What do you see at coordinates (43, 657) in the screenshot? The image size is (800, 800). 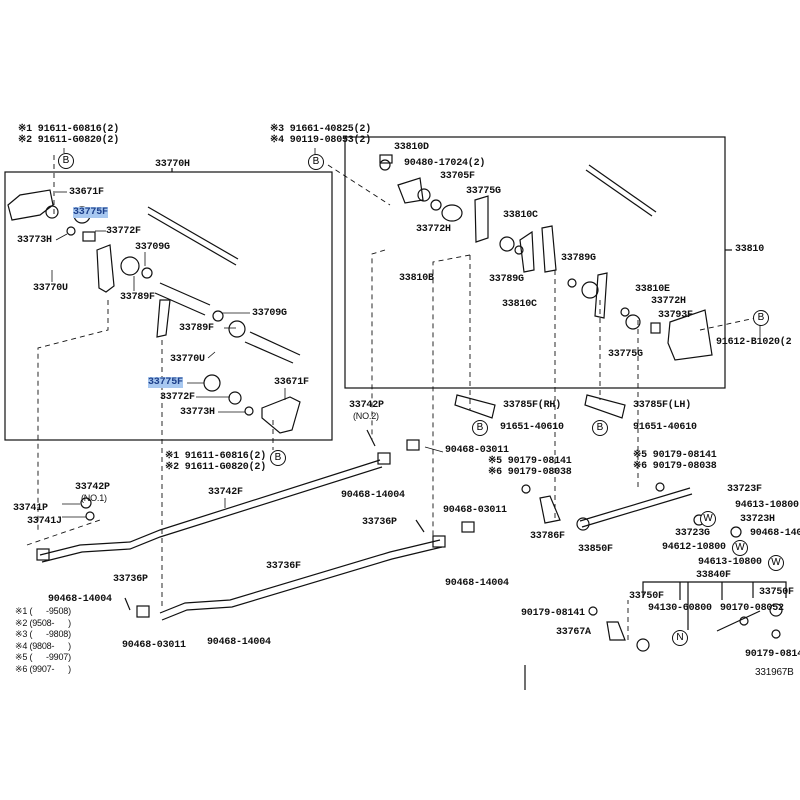 I see `legend-row: ※5 ( -9907)` at bounding box center [43, 657].